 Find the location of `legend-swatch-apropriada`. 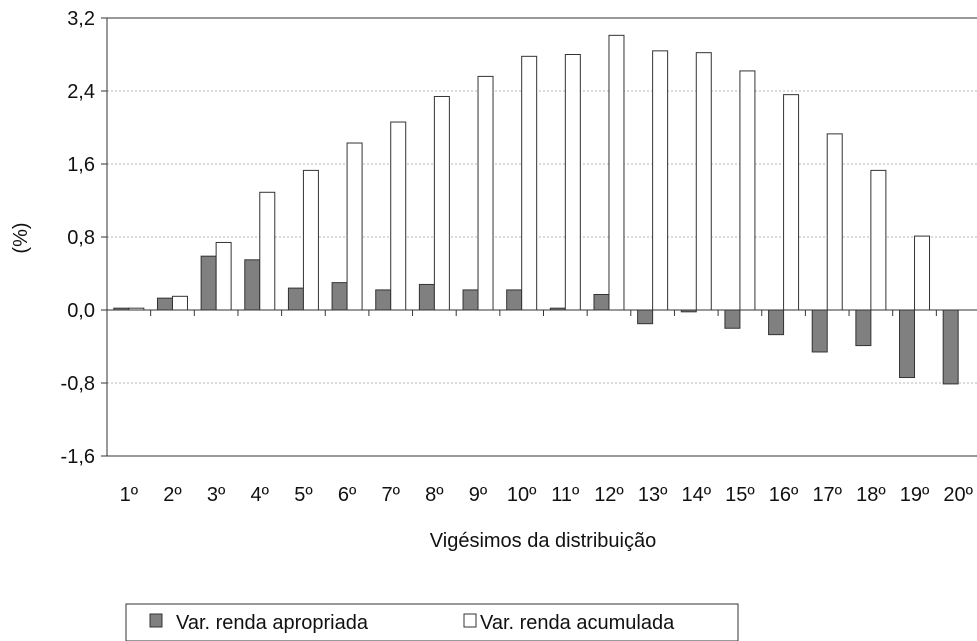

legend-swatch-apropriada is located at coordinates (156, 620).